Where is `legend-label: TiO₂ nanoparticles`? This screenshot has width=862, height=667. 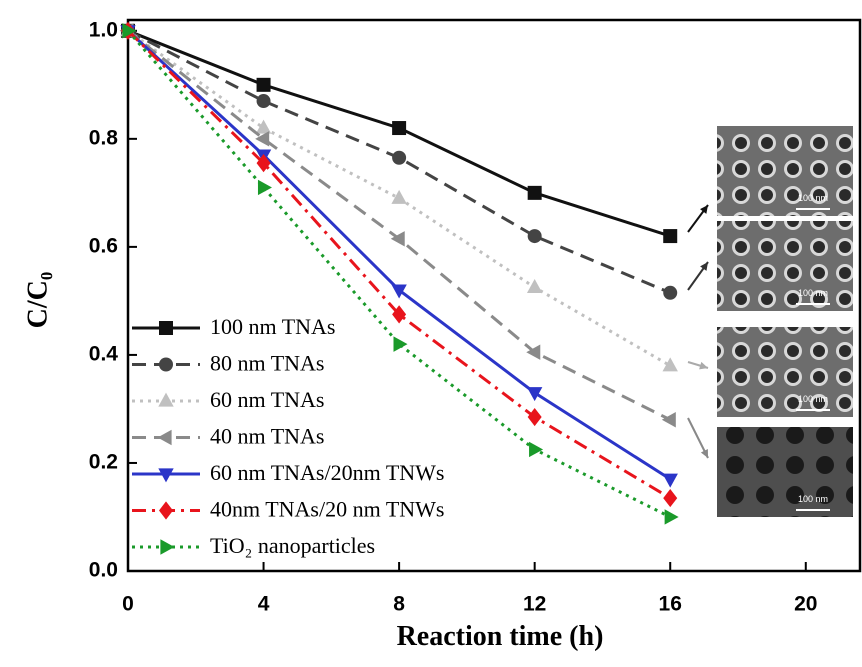
legend-label: TiO₂ nanoparticles is located at coordinates (292, 545).